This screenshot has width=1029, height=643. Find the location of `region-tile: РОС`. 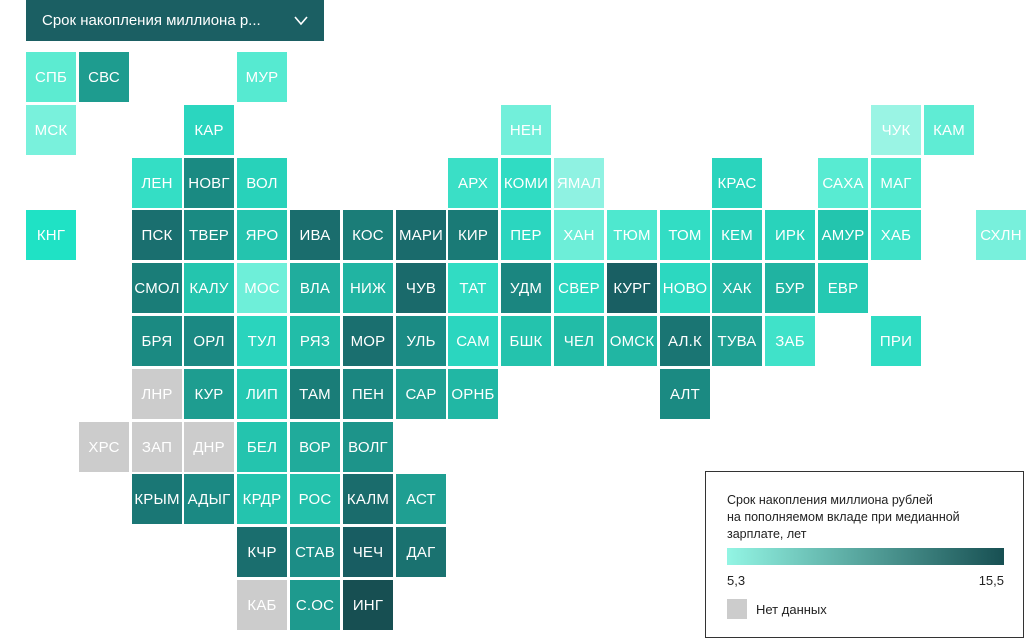

region-tile: РОС is located at coordinates (315, 499).